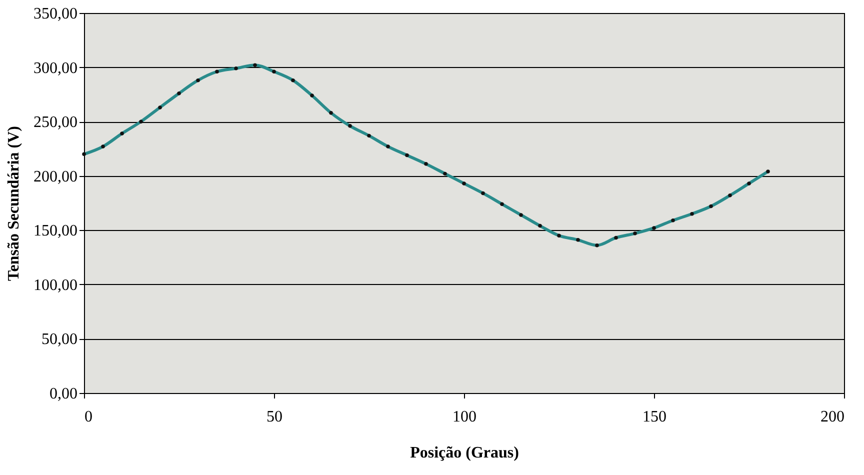  What do you see at coordinates (14, 203) in the screenshot?
I see `y-axis-title: Tensão Secundária (V)` at bounding box center [14, 203].